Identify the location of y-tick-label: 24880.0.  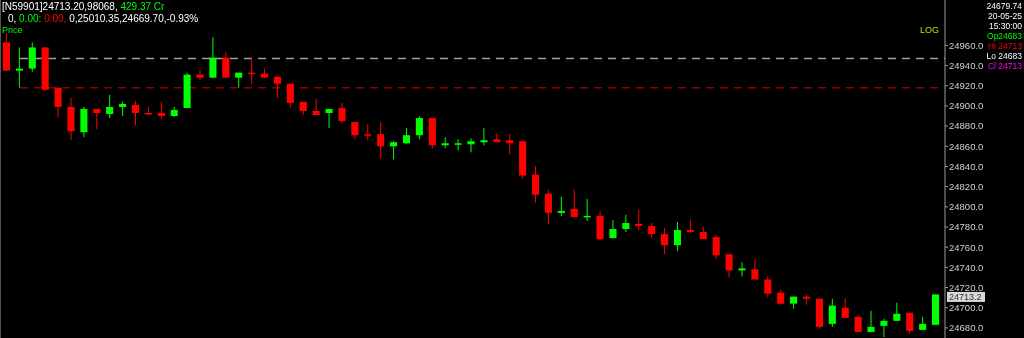
(966, 126).